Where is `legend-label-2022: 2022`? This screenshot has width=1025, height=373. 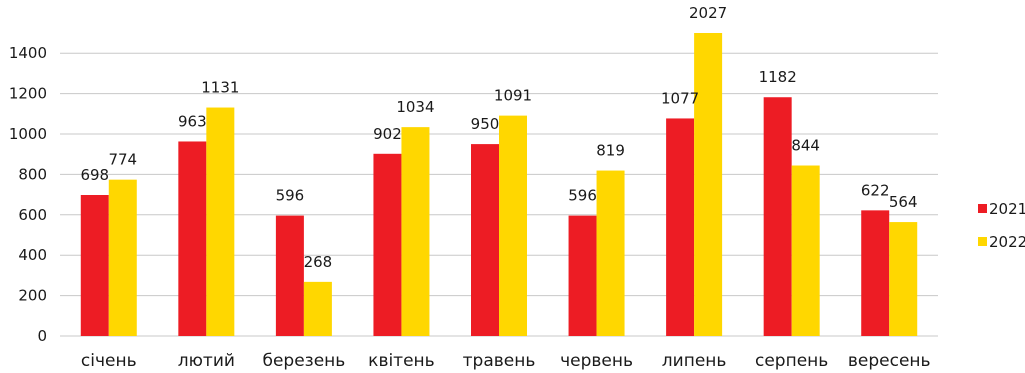 legend-label-2022: 2022 is located at coordinates (1007, 242).